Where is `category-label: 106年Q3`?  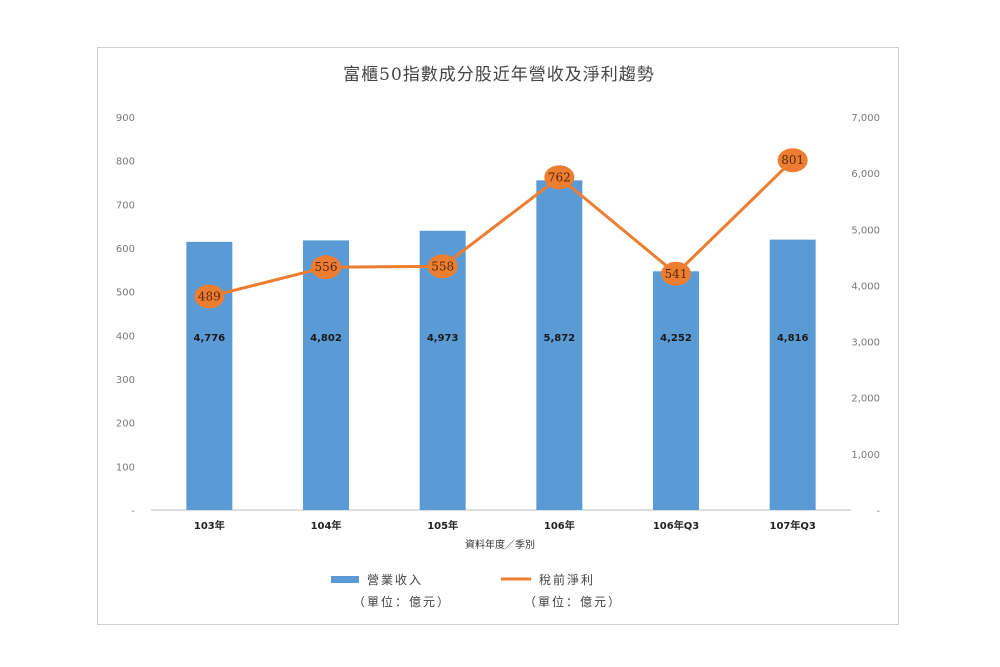 category-label: 106年Q3 is located at coordinates (676, 525).